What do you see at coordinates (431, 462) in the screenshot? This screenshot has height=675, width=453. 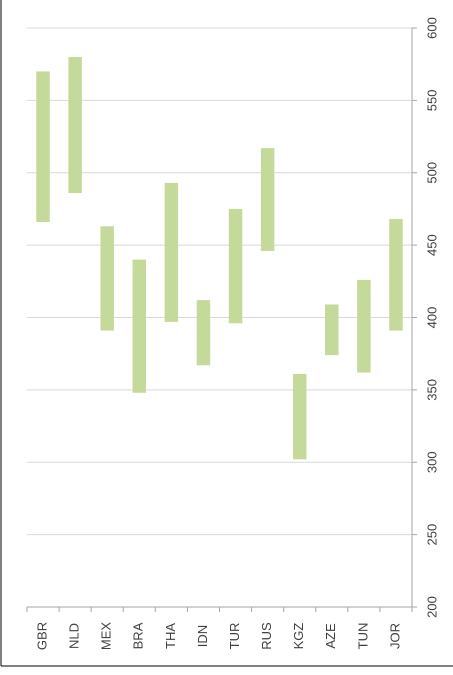 I see `value-tick-label: 300` at bounding box center [431, 462].